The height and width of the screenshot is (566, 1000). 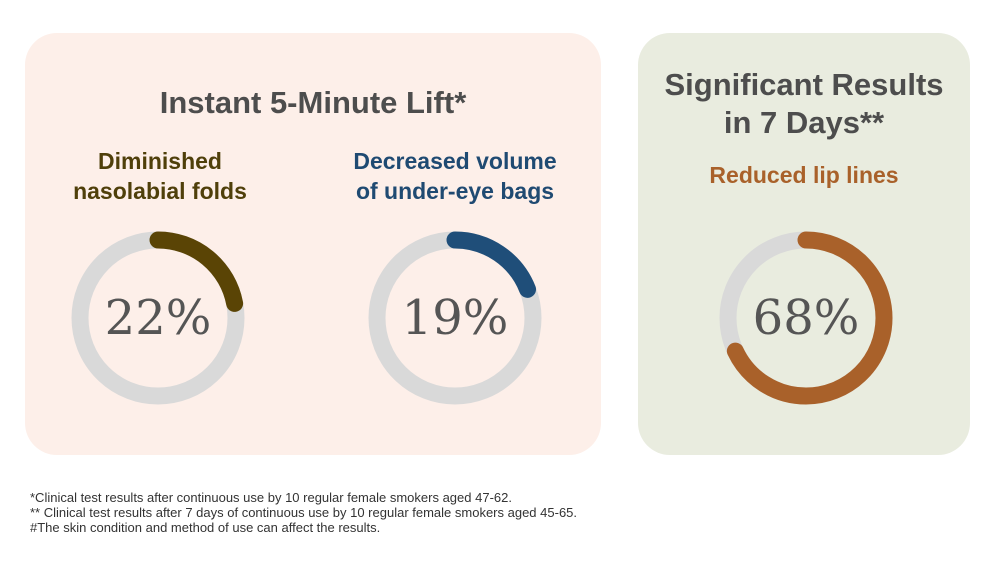 I want to click on donut-value-label: 19%, so click(x=455, y=318).